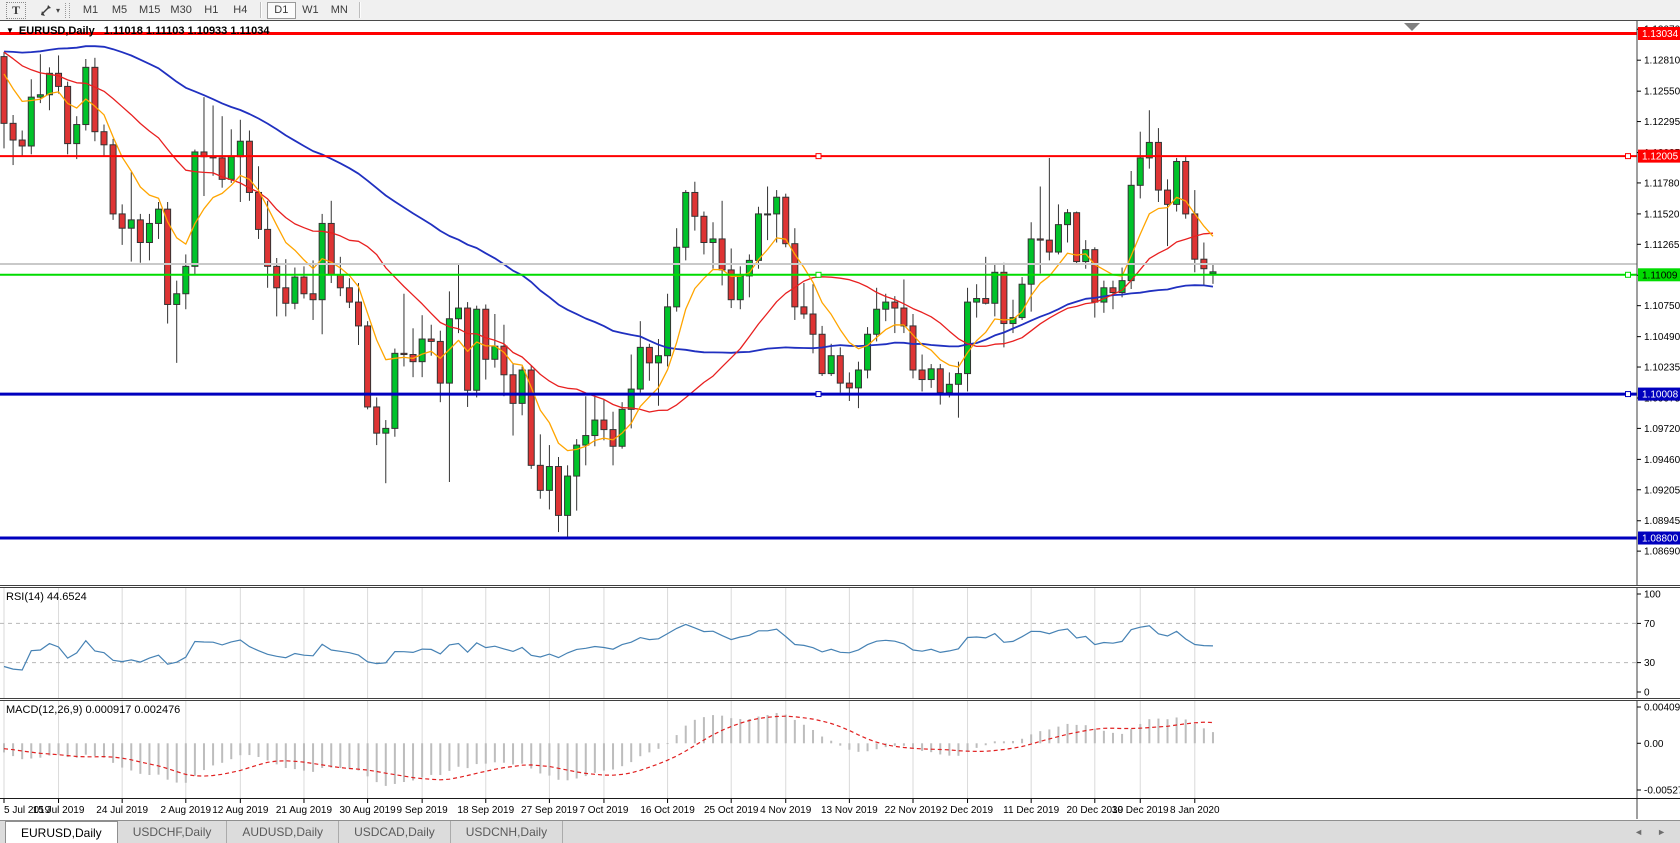 The height and width of the screenshot is (843, 1680). I want to click on svg-text: 1.13034, so click(1660, 34).